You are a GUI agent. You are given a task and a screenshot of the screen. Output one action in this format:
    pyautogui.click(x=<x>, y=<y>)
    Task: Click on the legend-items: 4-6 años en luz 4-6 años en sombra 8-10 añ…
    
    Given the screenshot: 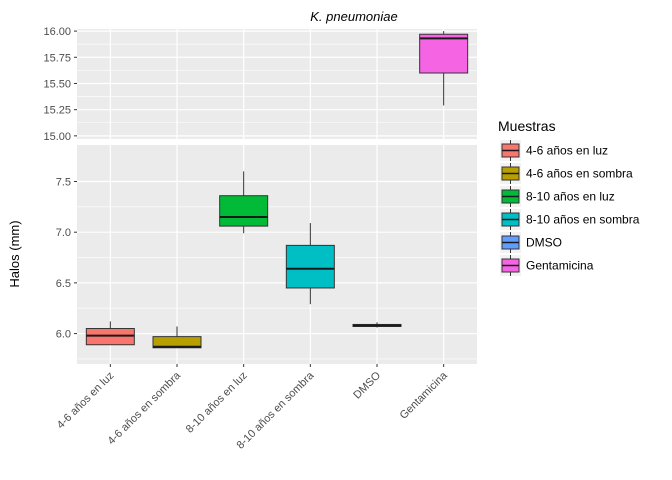 What is the action you would take?
    pyautogui.click(x=570, y=208)
    